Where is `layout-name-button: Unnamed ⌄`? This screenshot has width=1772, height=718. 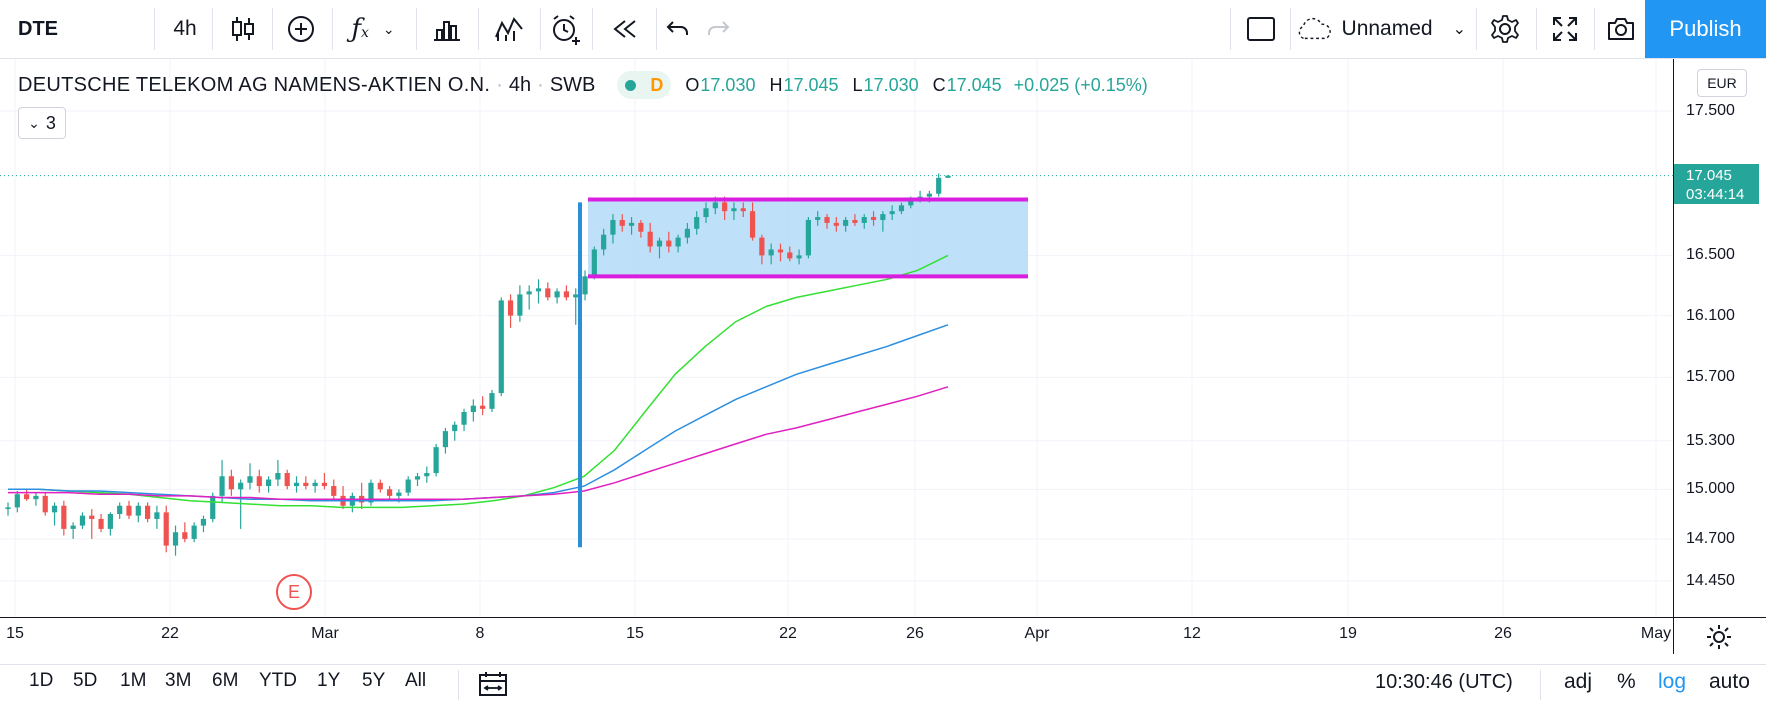
layout-name-button: Unnamed ⌄ is located at coordinates (1381, 29).